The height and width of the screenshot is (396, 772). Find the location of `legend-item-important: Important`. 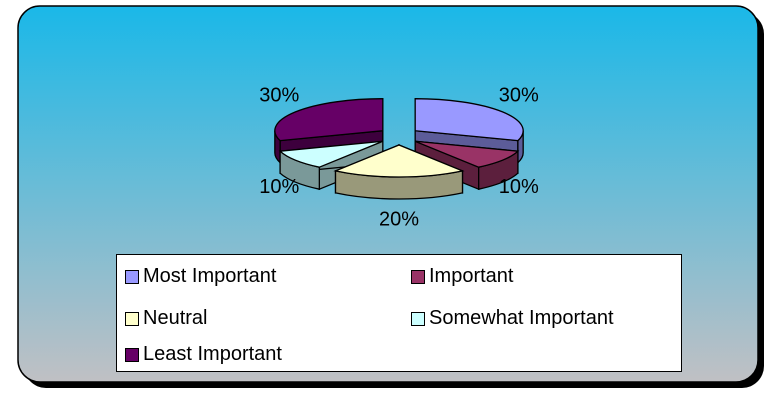

legend-item-important: Important is located at coordinates (462, 276).